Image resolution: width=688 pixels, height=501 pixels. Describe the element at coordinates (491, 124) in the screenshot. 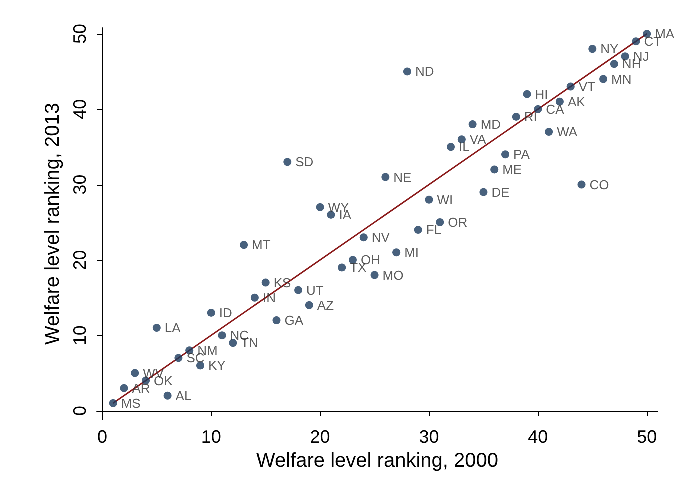

I see `data-label: MD` at that location.